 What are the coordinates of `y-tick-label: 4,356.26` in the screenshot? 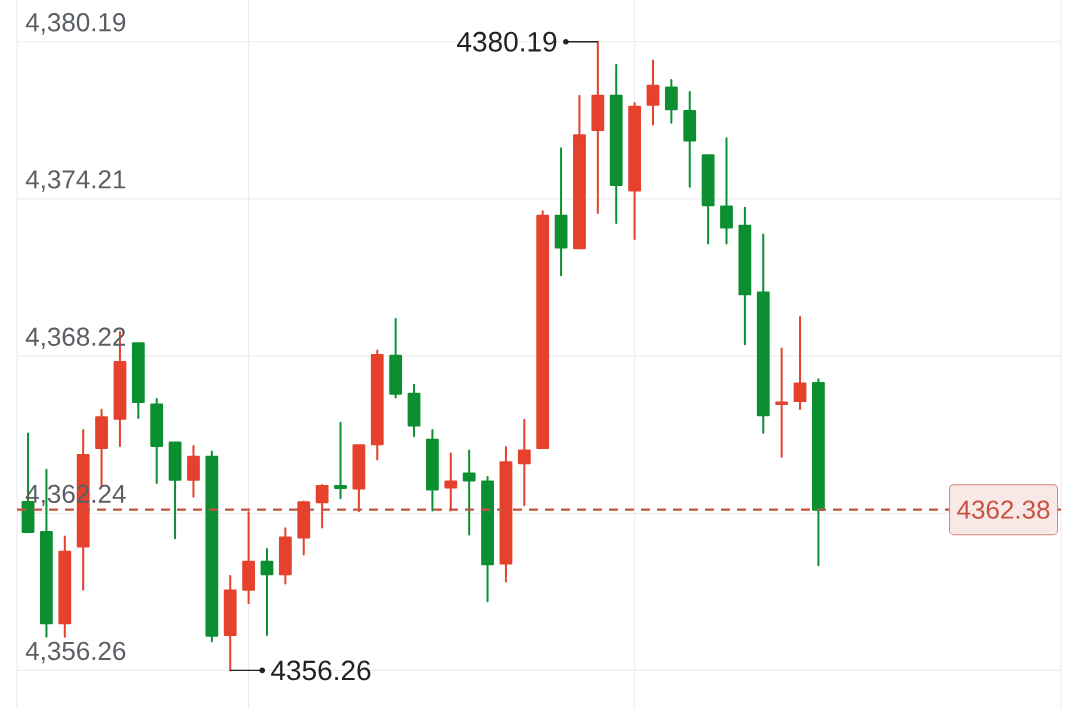 It's located at (75, 652).